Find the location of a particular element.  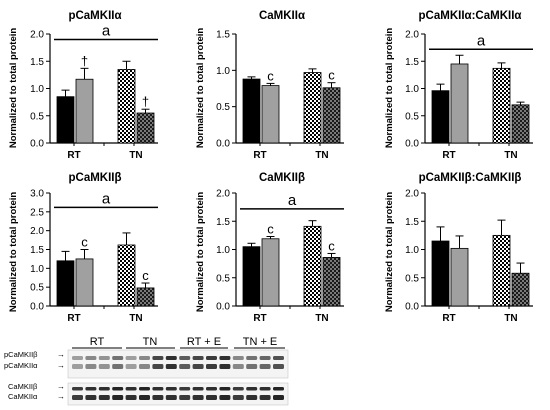

blot-lane-label-rt-e: RT + E is located at coordinates (204, 342).